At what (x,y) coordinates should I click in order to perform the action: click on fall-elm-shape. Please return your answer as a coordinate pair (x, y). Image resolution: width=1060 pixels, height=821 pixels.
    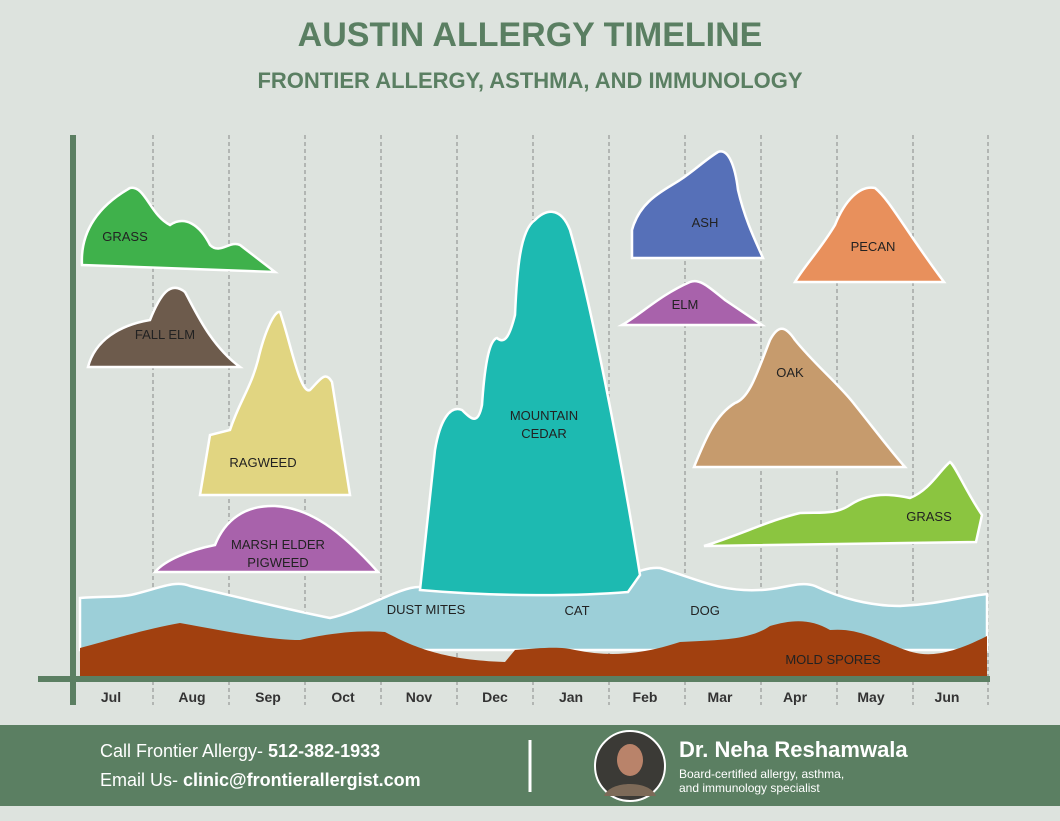
    Looking at the image, I should click on (165, 327).